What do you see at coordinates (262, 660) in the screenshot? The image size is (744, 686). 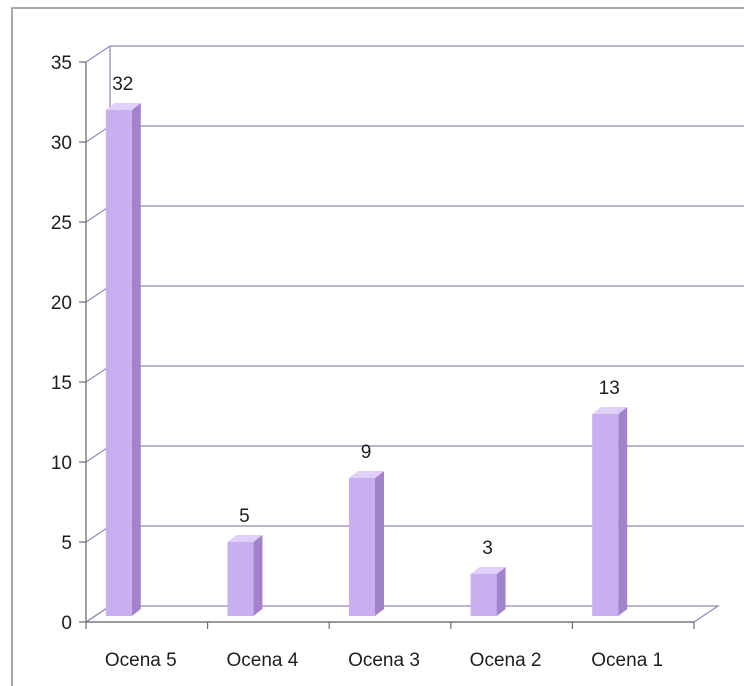 I see `x-category-label-ocena-4: Ocena 4` at bounding box center [262, 660].